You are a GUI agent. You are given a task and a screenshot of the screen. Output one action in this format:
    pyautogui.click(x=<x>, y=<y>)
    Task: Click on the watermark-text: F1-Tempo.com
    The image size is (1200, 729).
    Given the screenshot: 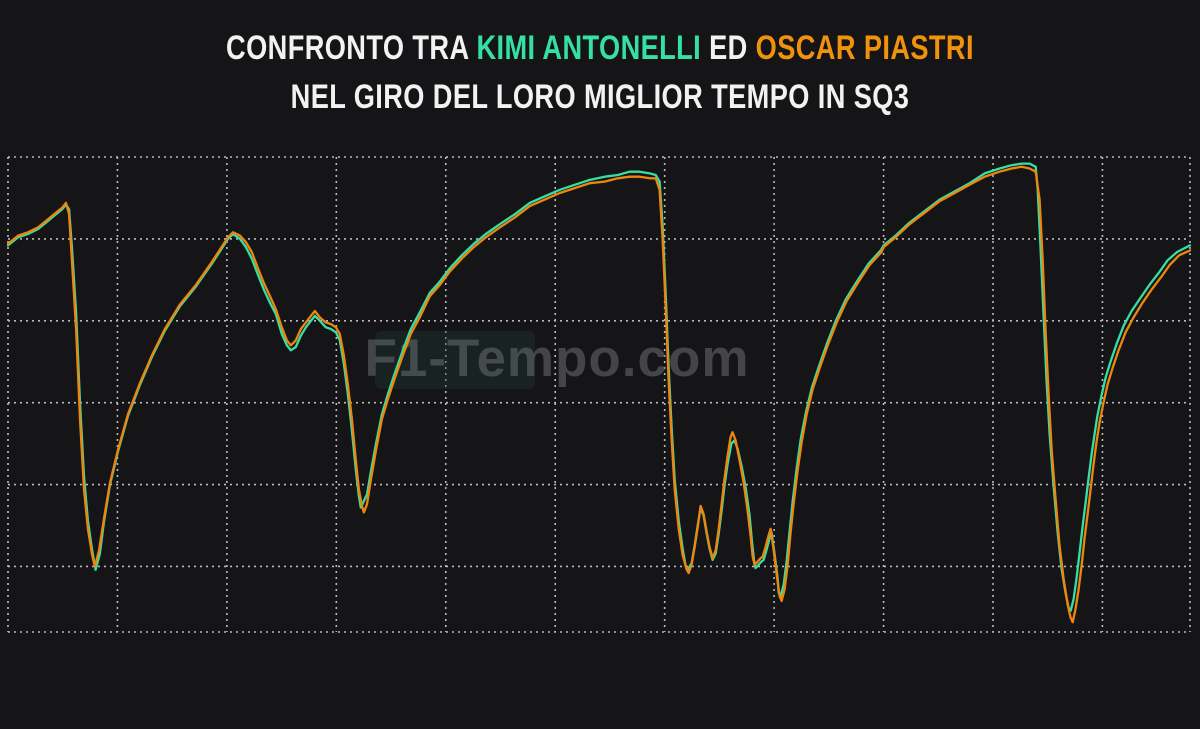 What is the action you would take?
    pyautogui.click(x=557, y=358)
    